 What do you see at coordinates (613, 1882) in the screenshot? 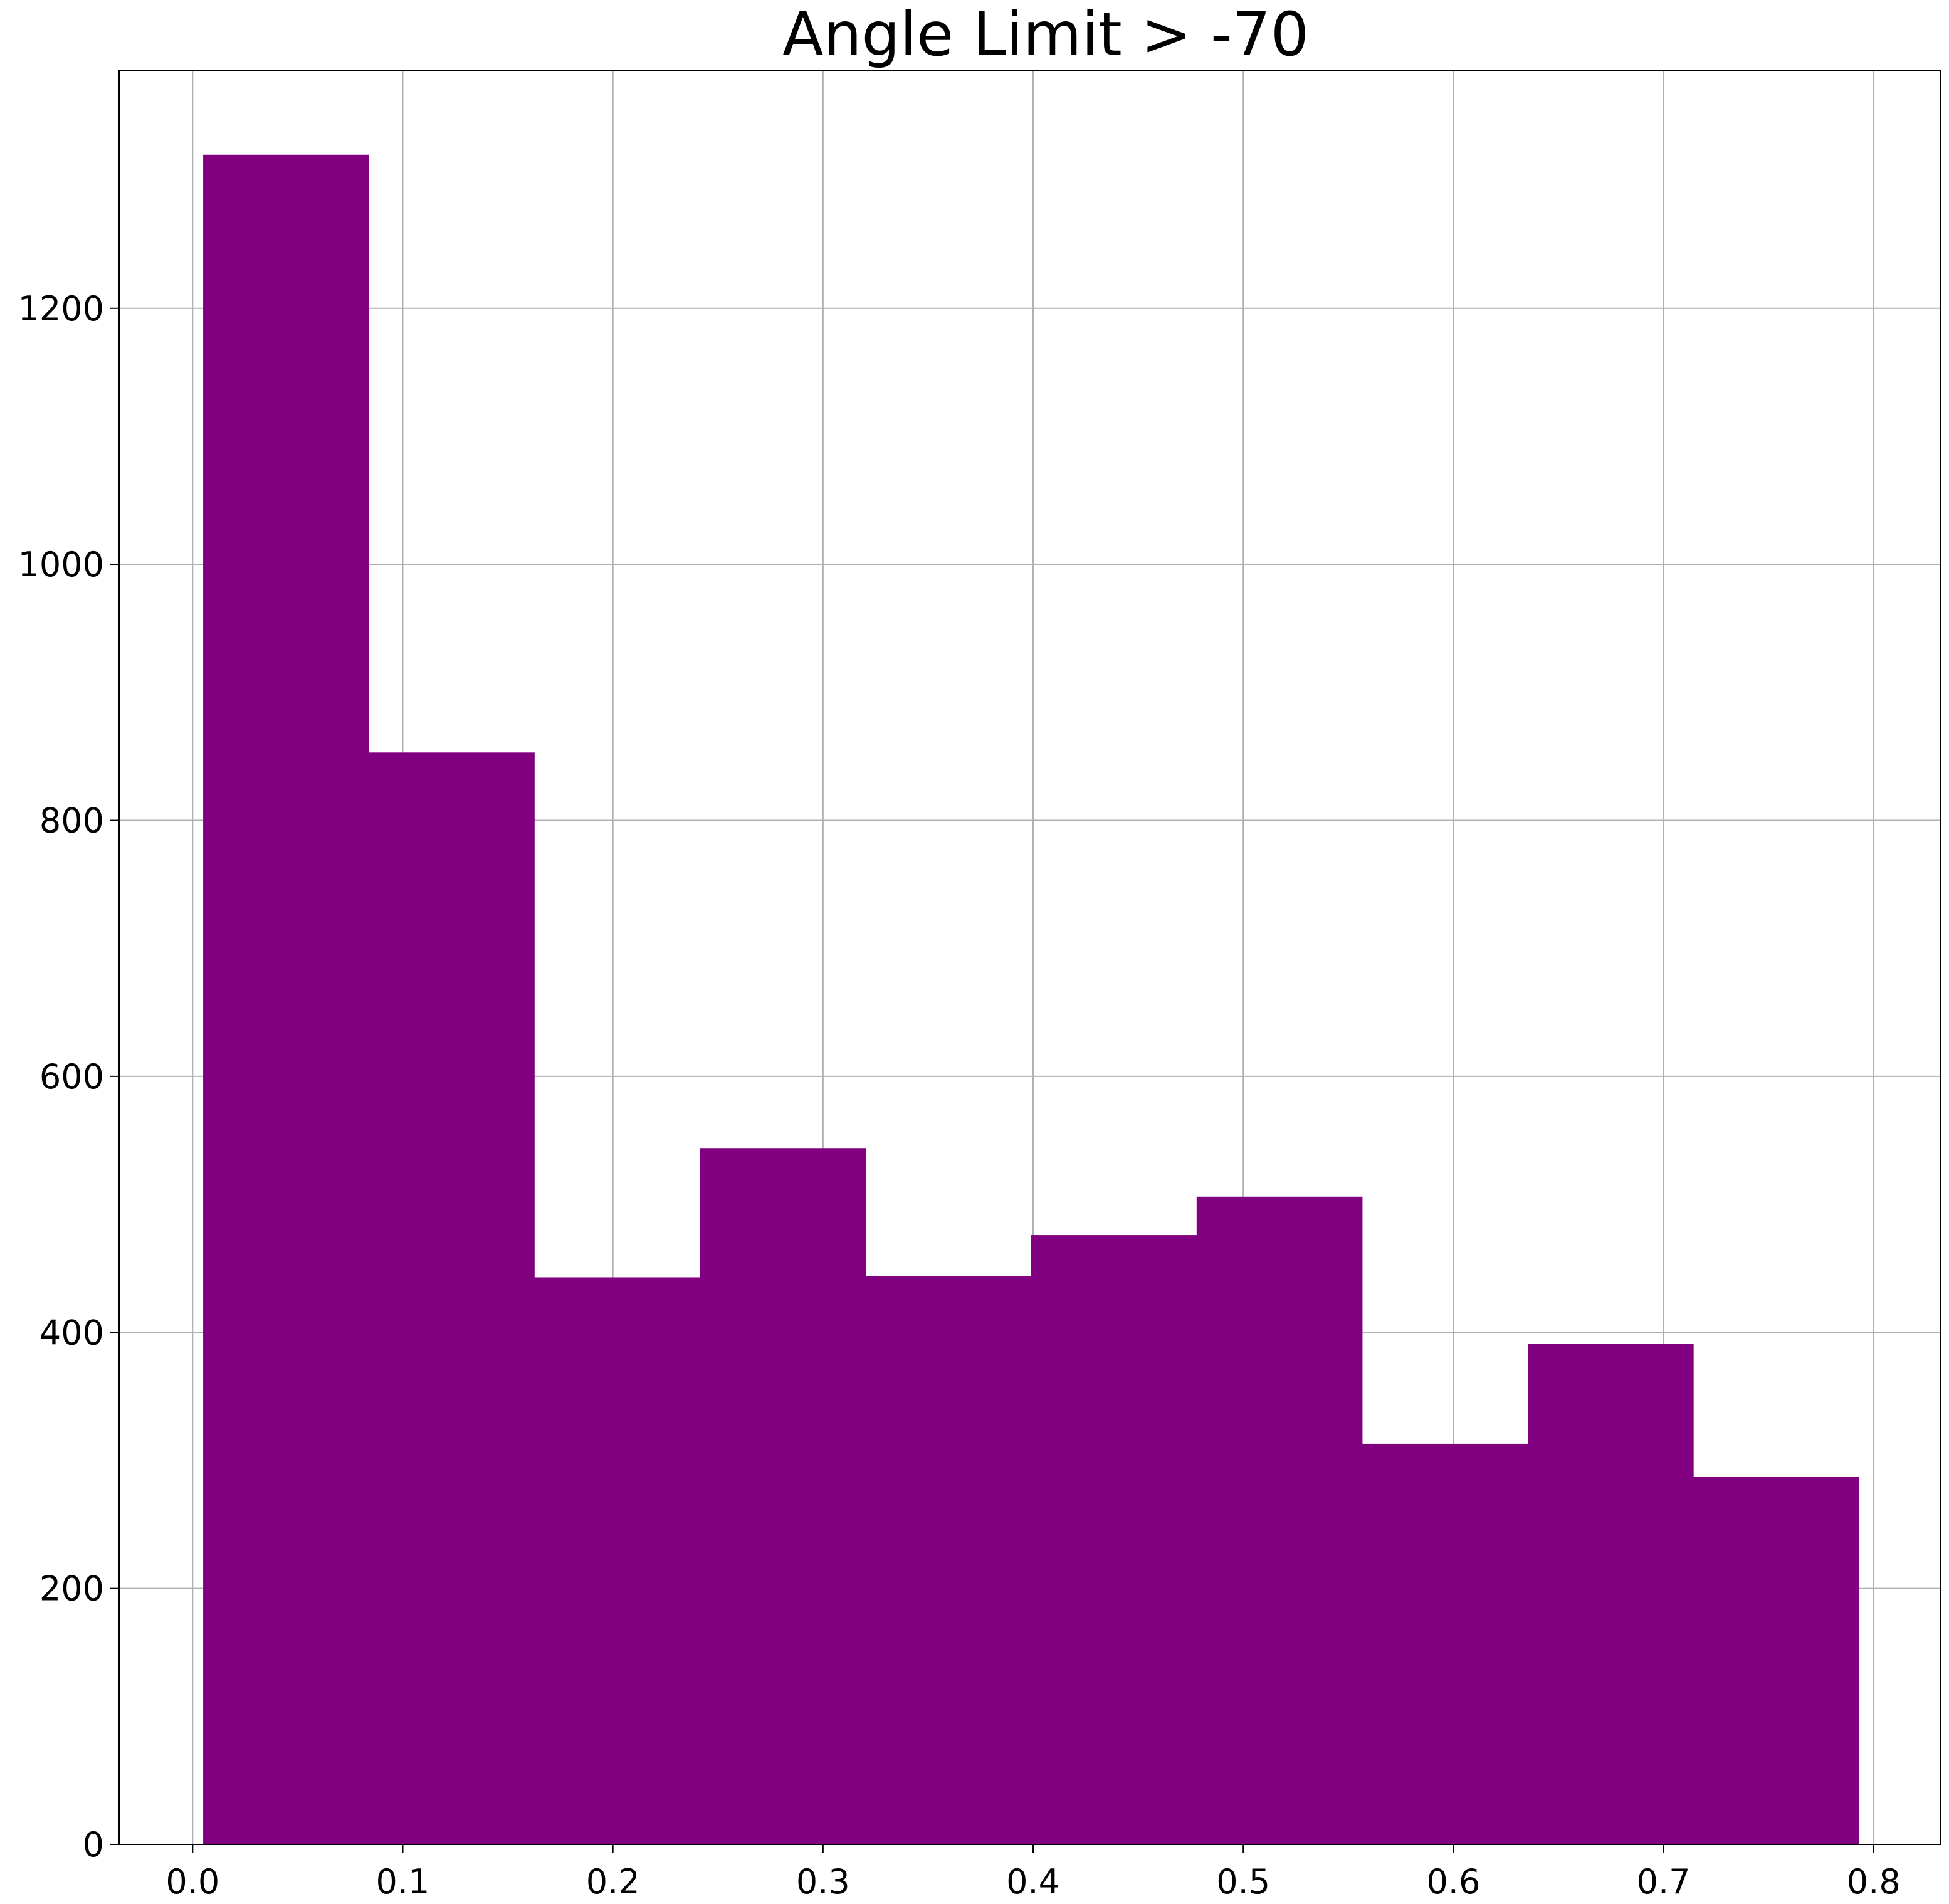
I see `x-tick-label-2: 0.2` at bounding box center [613, 1882].